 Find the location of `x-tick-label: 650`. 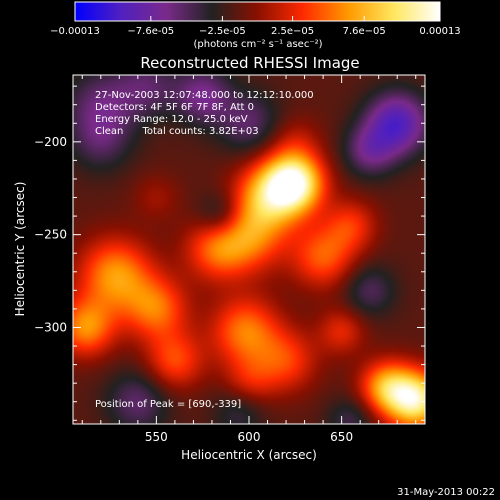

x-tick-label: 650 is located at coordinates (341, 437).